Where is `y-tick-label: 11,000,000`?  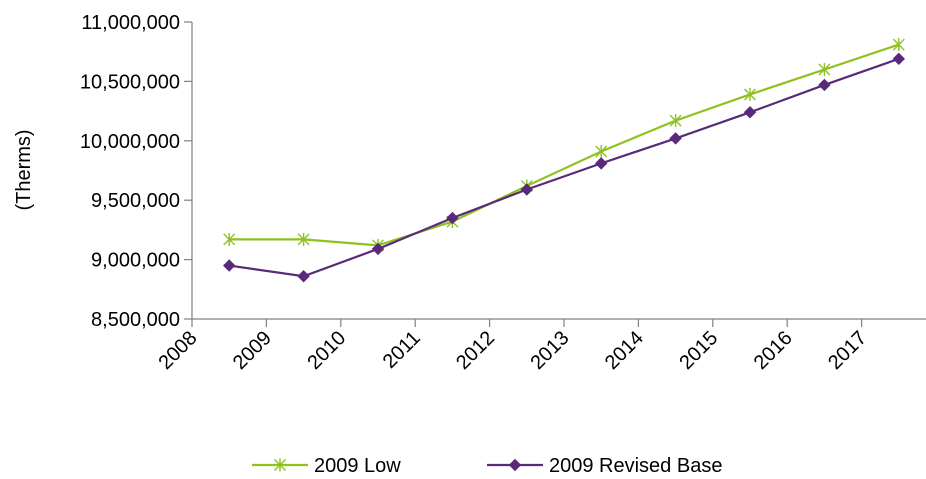
y-tick-label: 11,000,000 is located at coordinates (130, 23).